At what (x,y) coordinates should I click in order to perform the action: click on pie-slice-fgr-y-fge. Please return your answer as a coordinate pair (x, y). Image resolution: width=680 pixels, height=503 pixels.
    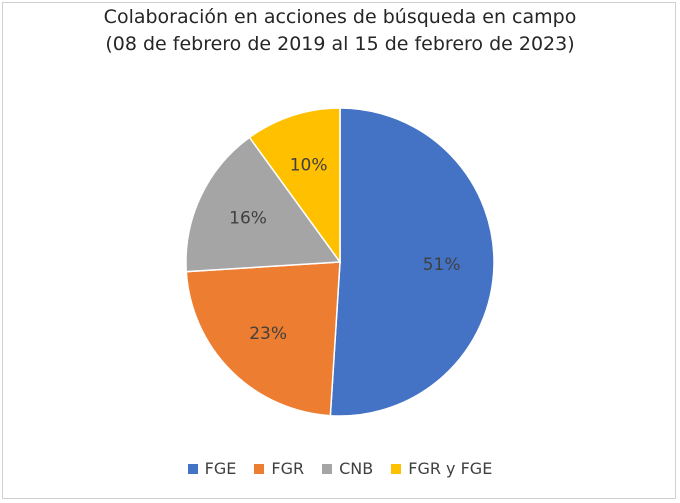
    Looking at the image, I should click on (294, 186).